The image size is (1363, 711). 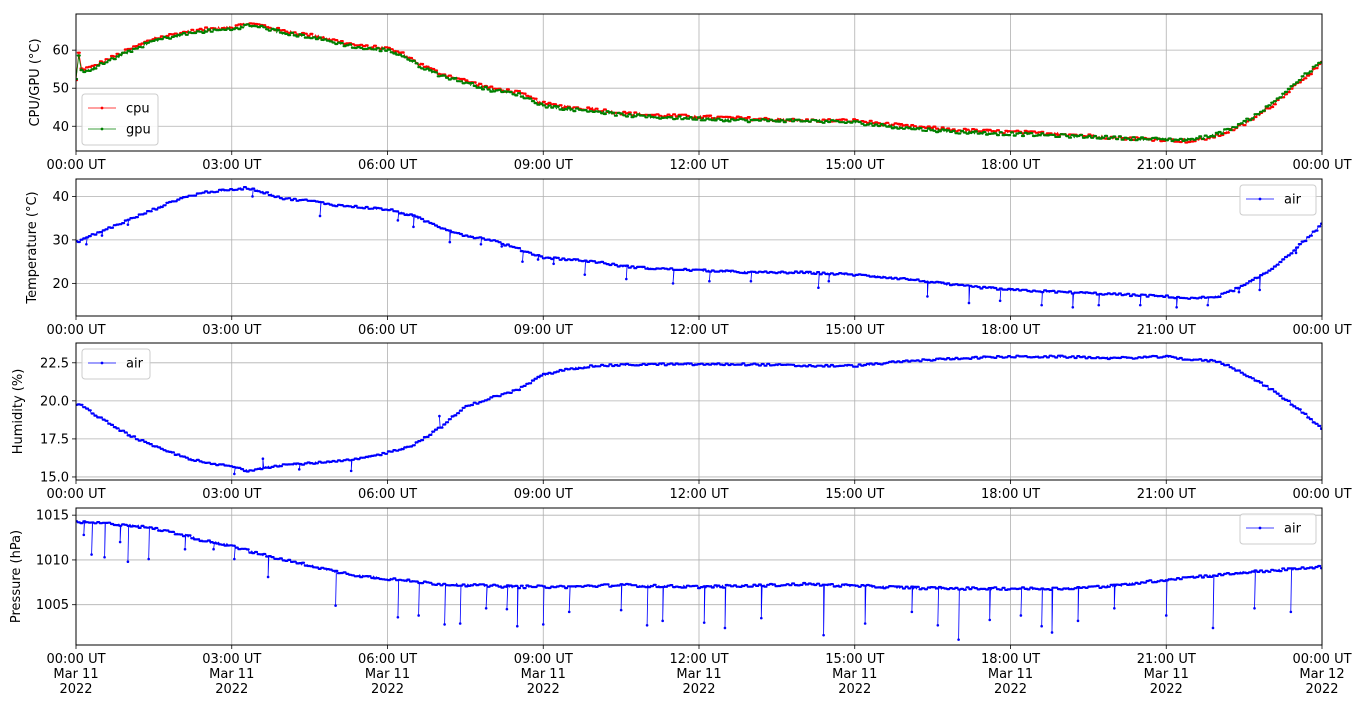 What do you see at coordinates (60, 89) in the screenshot?
I see `y-tick-label: 50` at bounding box center [60, 89].